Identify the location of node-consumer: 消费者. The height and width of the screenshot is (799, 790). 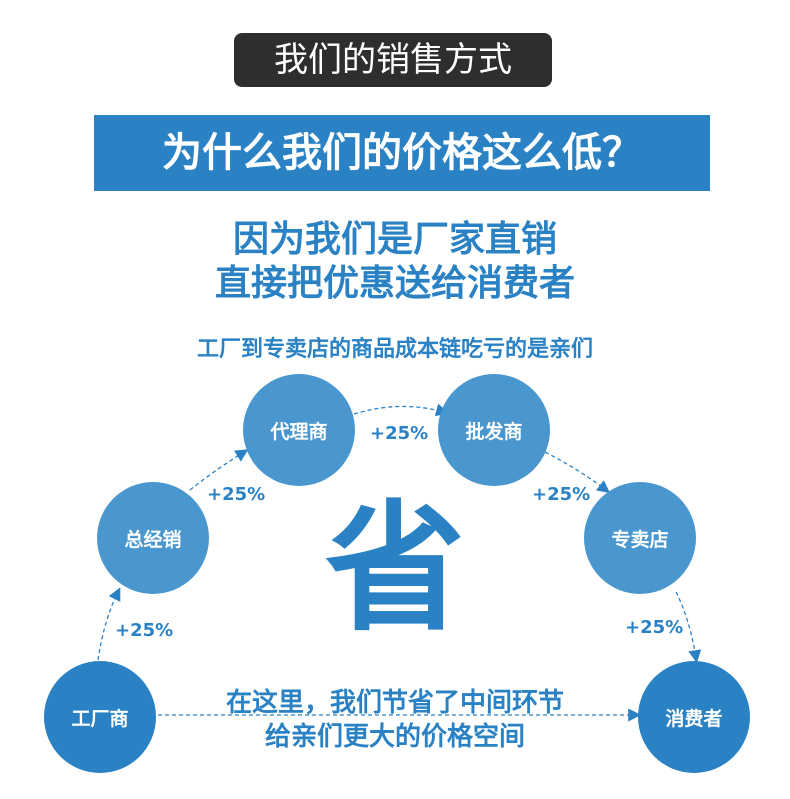
(694, 717).